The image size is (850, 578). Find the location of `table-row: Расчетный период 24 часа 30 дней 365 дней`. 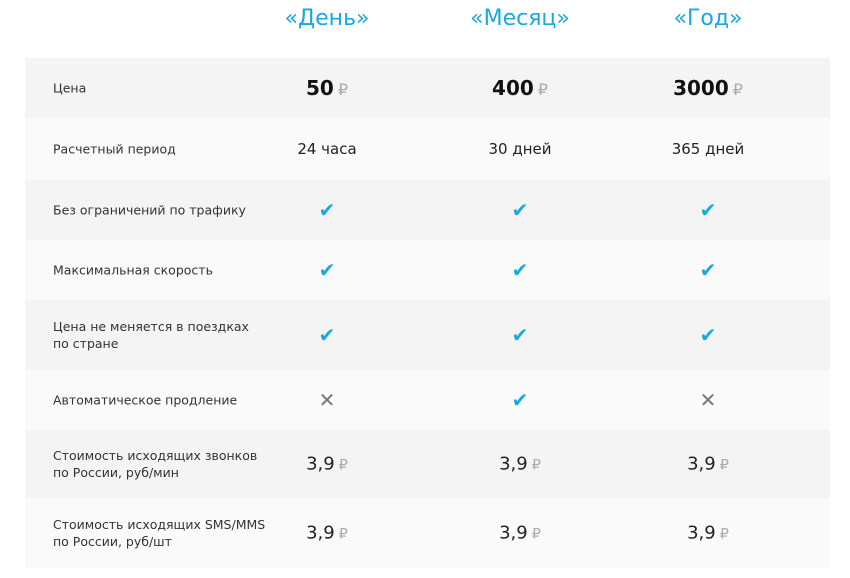

table-row: Расчетный период 24 часа 30 дней 365 дней is located at coordinates (427, 149).